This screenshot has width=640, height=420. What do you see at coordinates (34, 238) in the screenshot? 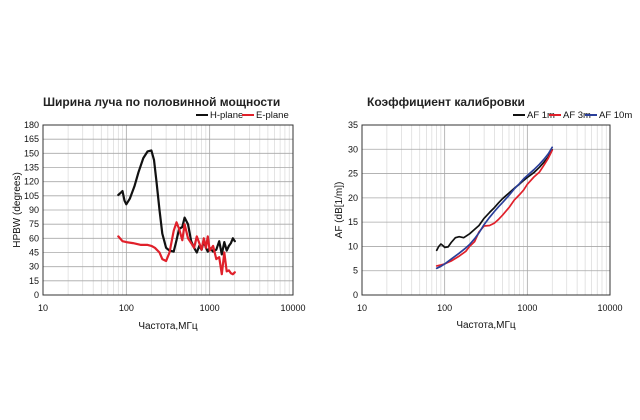
I see `hpbw-y-tick-label: 60` at bounding box center [34, 238].